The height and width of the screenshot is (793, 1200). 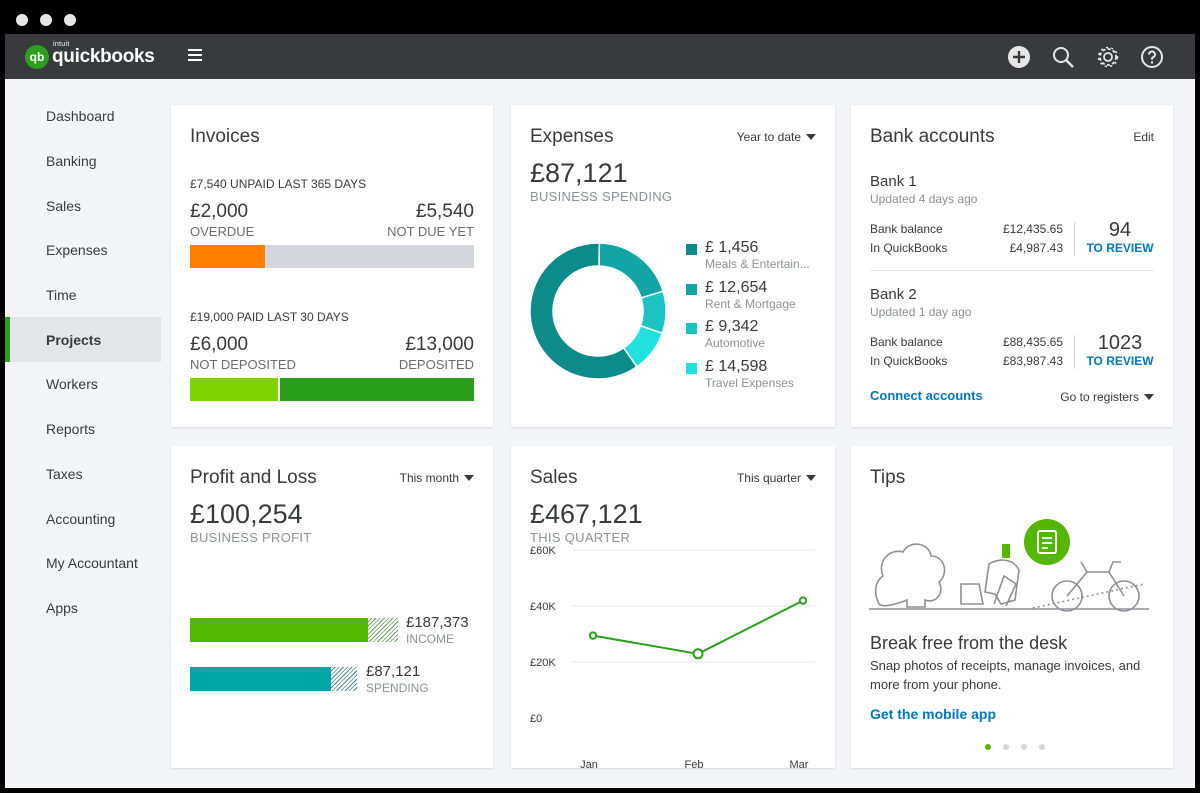 I want to click on overdue-value: £2,000, so click(x=219, y=211).